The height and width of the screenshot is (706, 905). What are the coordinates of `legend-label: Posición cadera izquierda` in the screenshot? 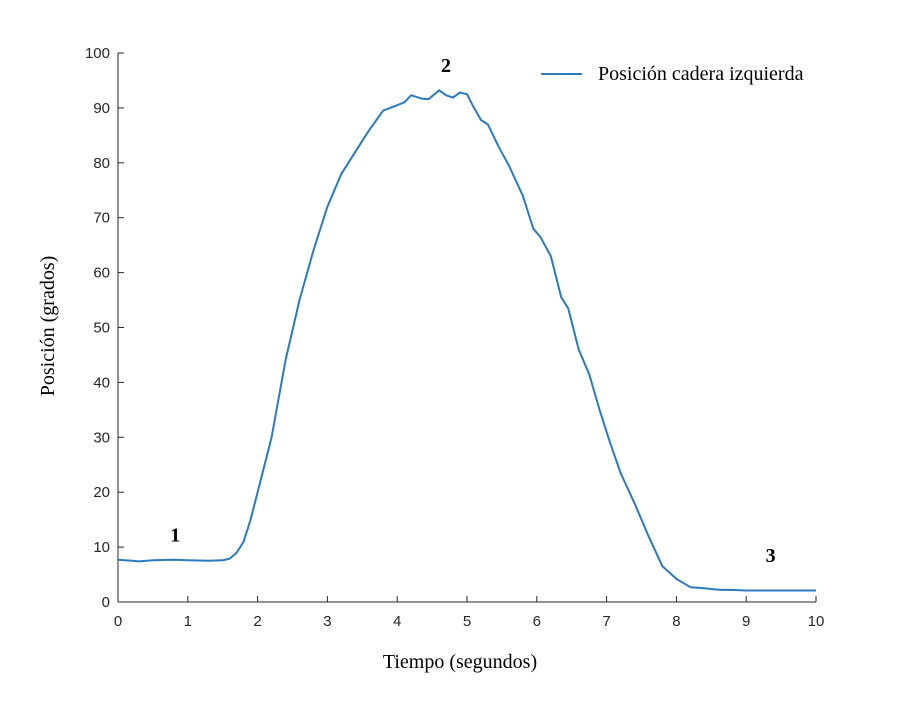 It's located at (701, 74).